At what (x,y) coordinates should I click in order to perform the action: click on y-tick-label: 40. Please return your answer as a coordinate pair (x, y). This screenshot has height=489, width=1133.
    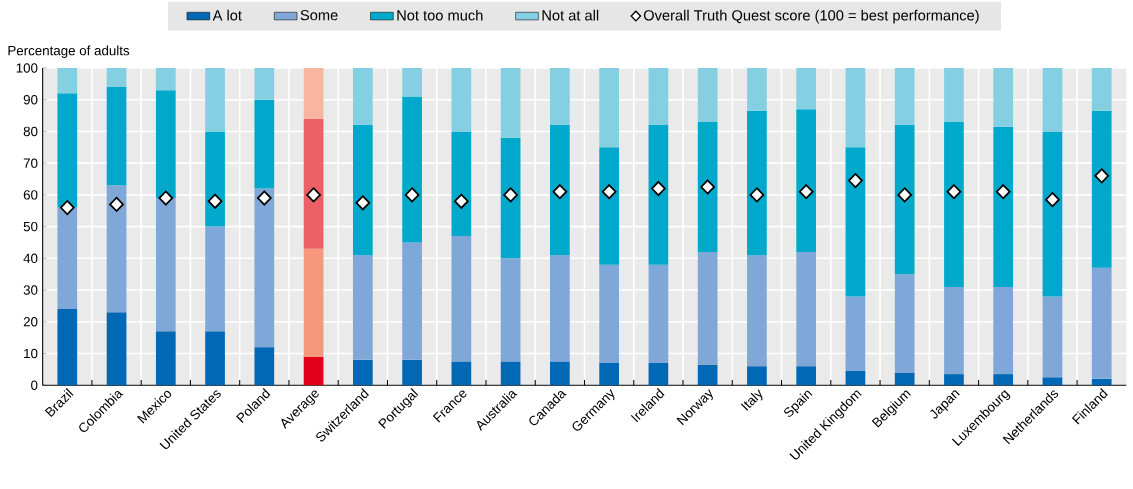
    Looking at the image, I should click on (30, 258).